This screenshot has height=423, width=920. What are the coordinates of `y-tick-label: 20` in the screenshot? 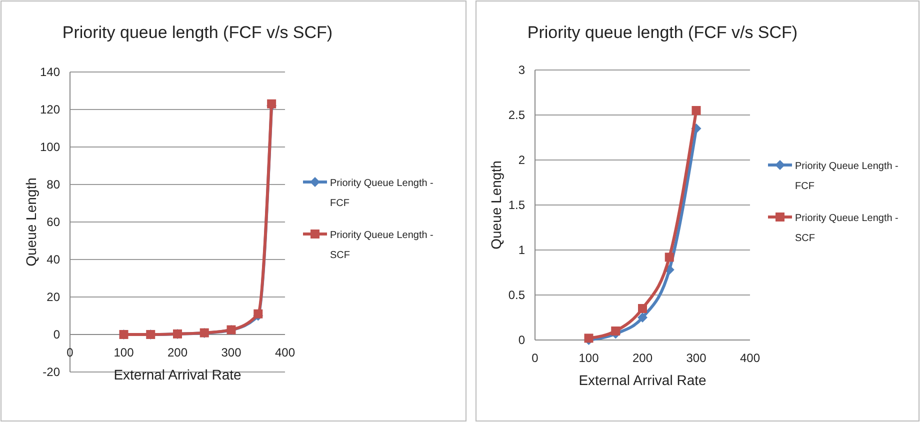 It's located at (53, 297).